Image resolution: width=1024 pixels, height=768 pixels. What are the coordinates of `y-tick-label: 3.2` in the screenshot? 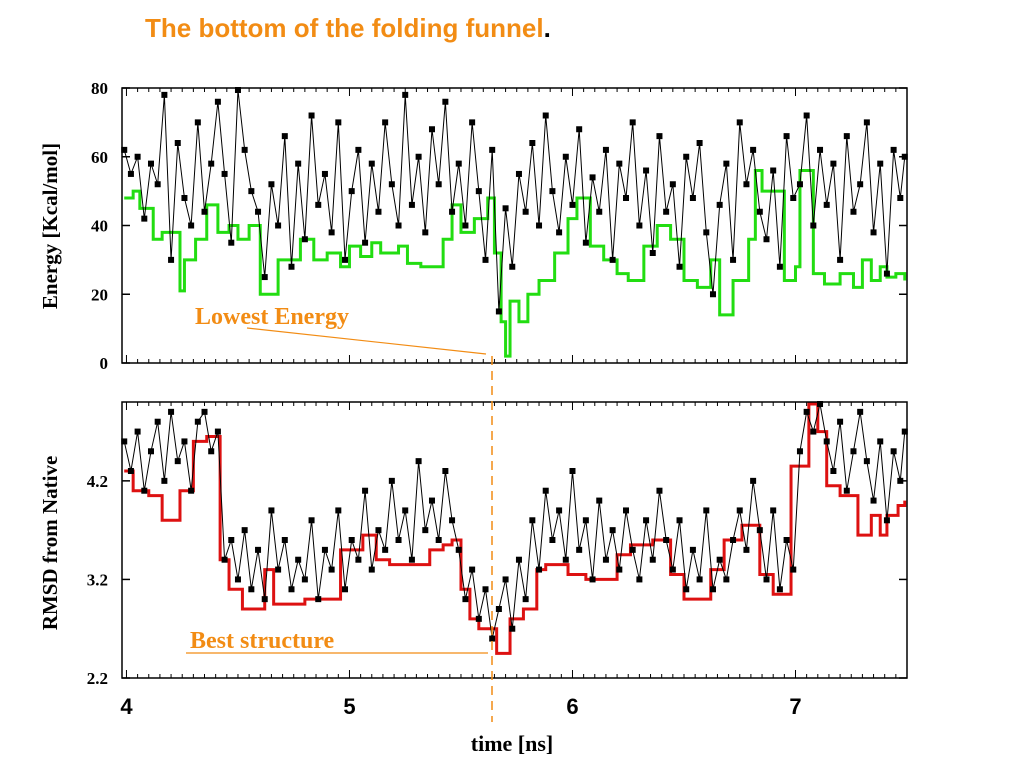 It's located at (97, 579).